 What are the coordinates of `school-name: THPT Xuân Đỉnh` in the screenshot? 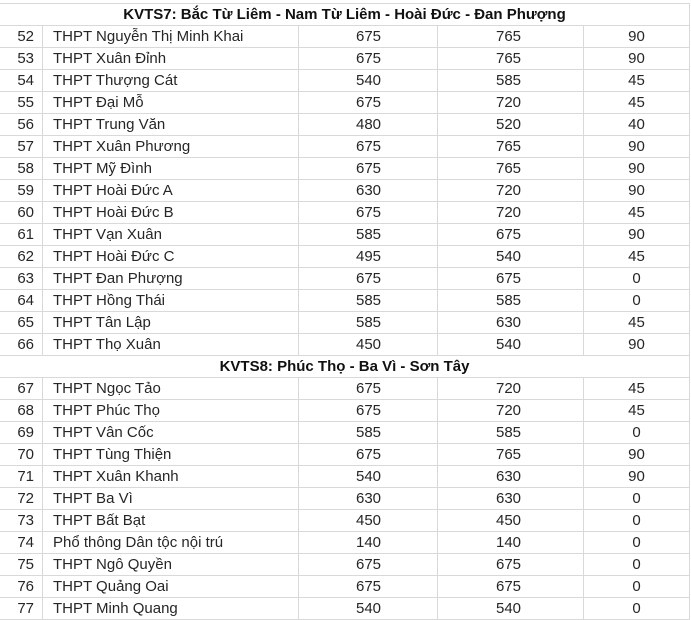 It's located at (170, 58).